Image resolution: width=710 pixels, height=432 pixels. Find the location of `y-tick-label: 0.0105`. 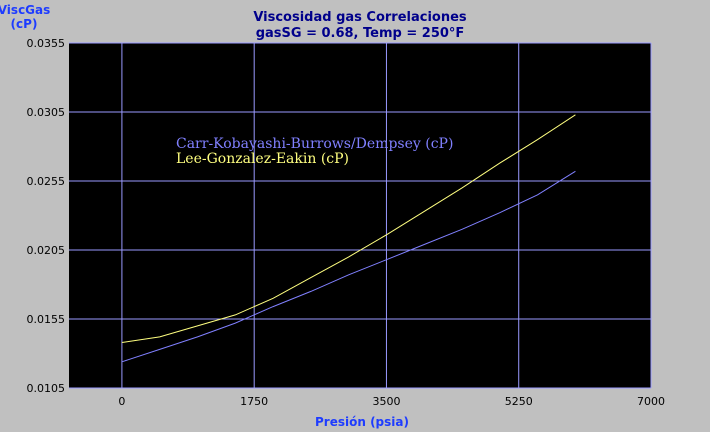

y-tick-label: 0.0105 is located at coordinates (46, 388).